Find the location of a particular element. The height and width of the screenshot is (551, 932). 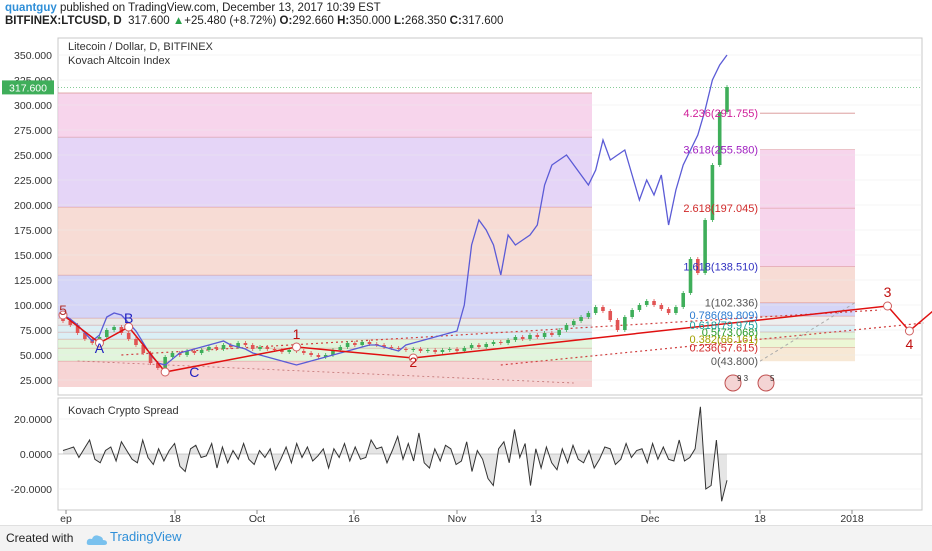

indicator-label: Kovach Altcoin Index is located at coordinates (119, 61).